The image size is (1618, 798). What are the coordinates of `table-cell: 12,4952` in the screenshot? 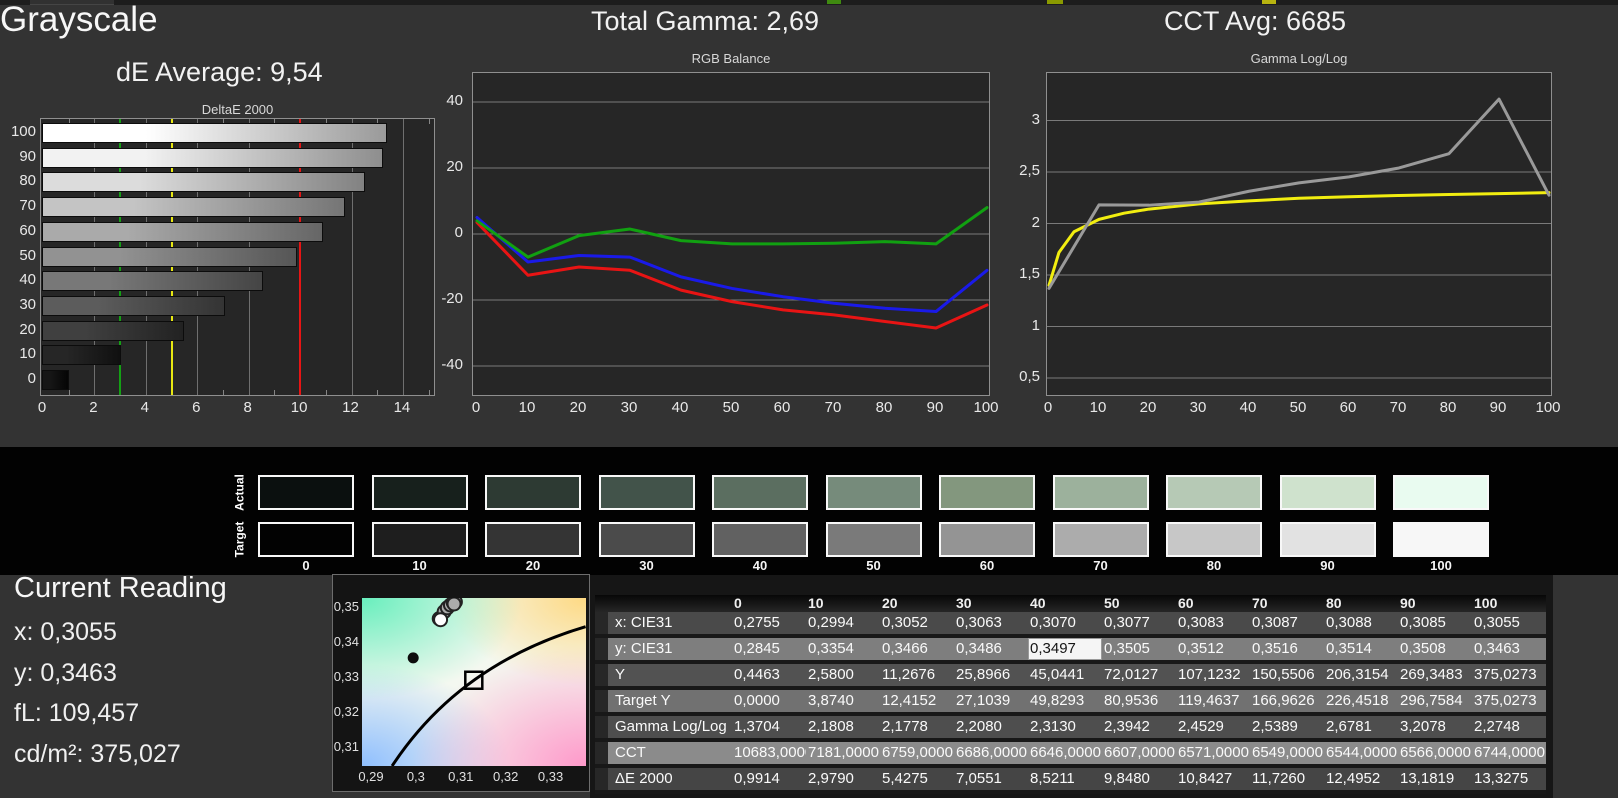 It's located at (1361, 779).